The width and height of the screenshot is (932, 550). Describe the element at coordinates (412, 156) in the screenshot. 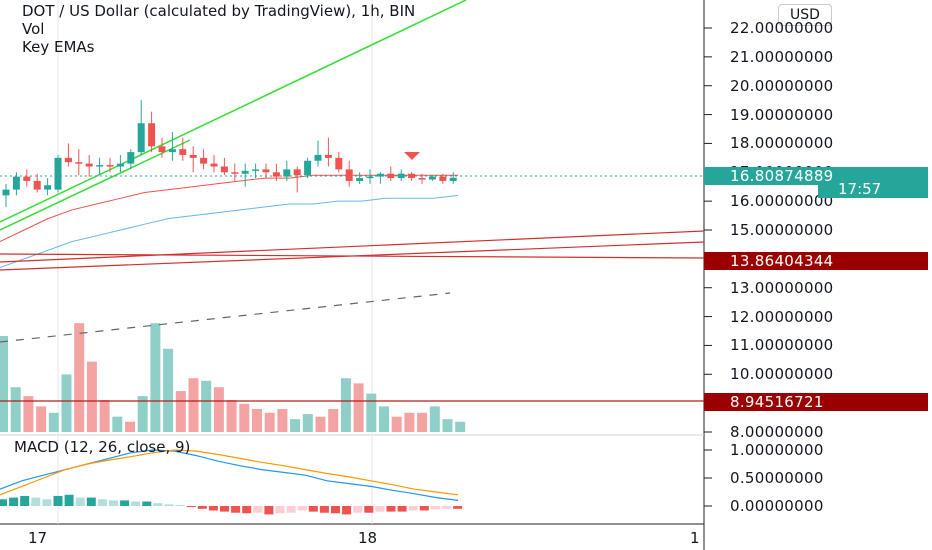

I see `sell-signal-arrow-icon` at that location.